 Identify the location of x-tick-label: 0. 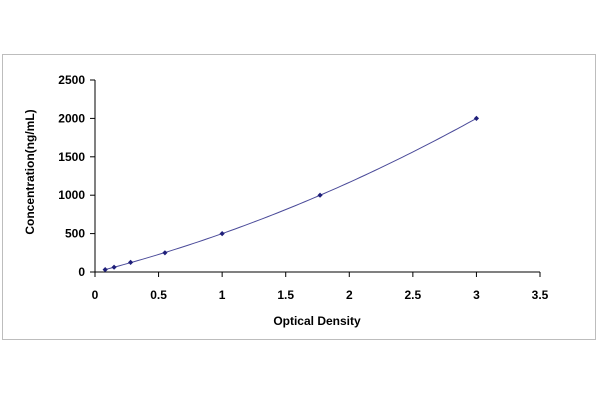
(95, 295).